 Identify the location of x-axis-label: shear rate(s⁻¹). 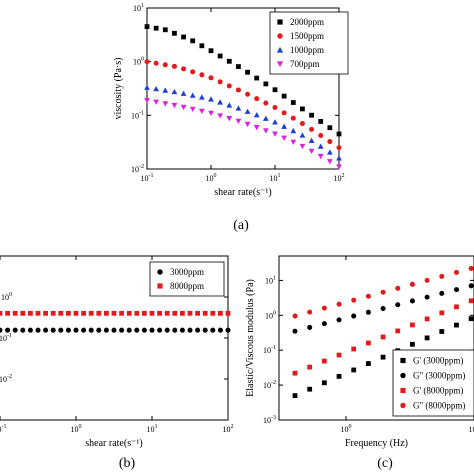
(113, 443).